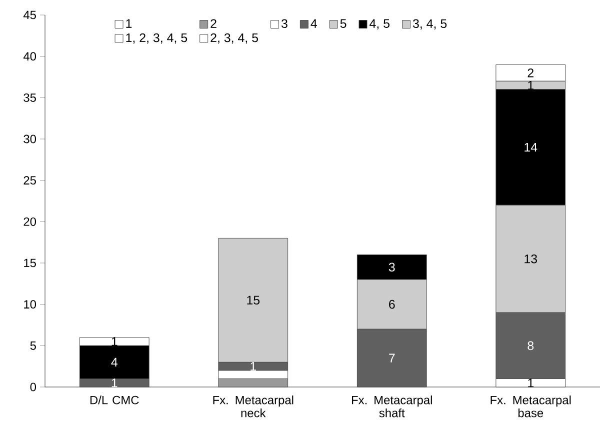 Image resolution: width=610 pixels, height=446 pixels. What do you see at coordinates (531, 259) in the screenshot?
I see `data-label: 13` at bounding box center [531, 259].